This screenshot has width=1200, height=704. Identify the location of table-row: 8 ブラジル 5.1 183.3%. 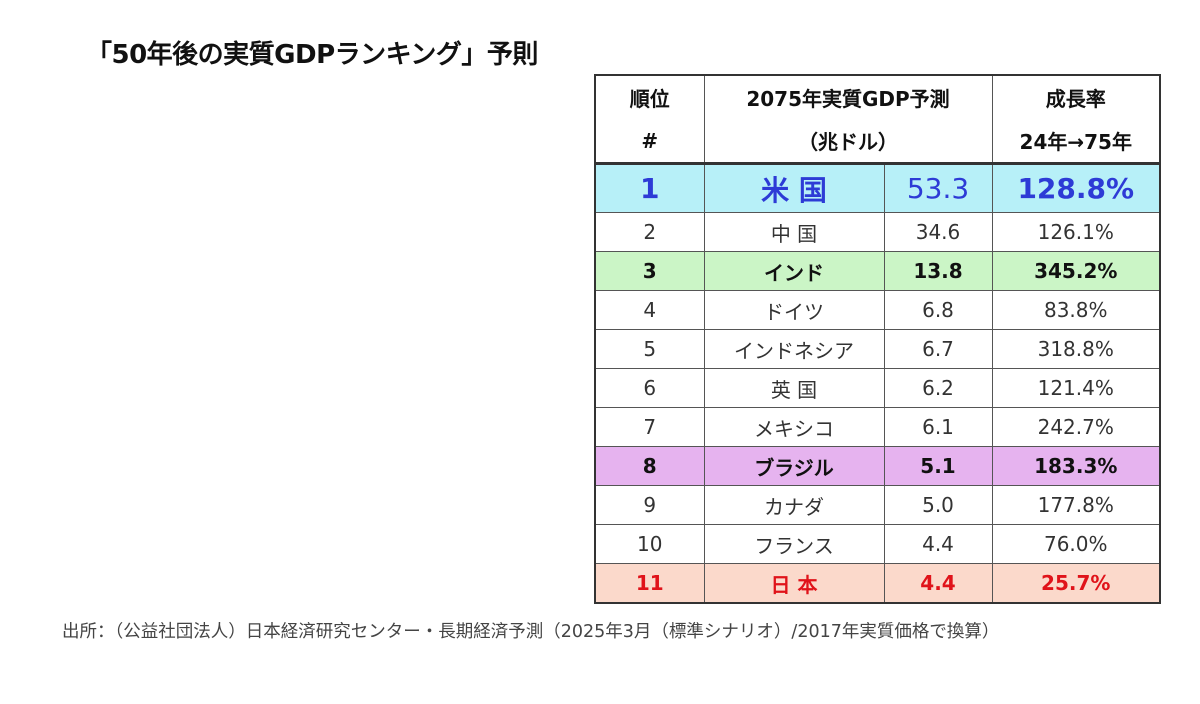
(877, 466).